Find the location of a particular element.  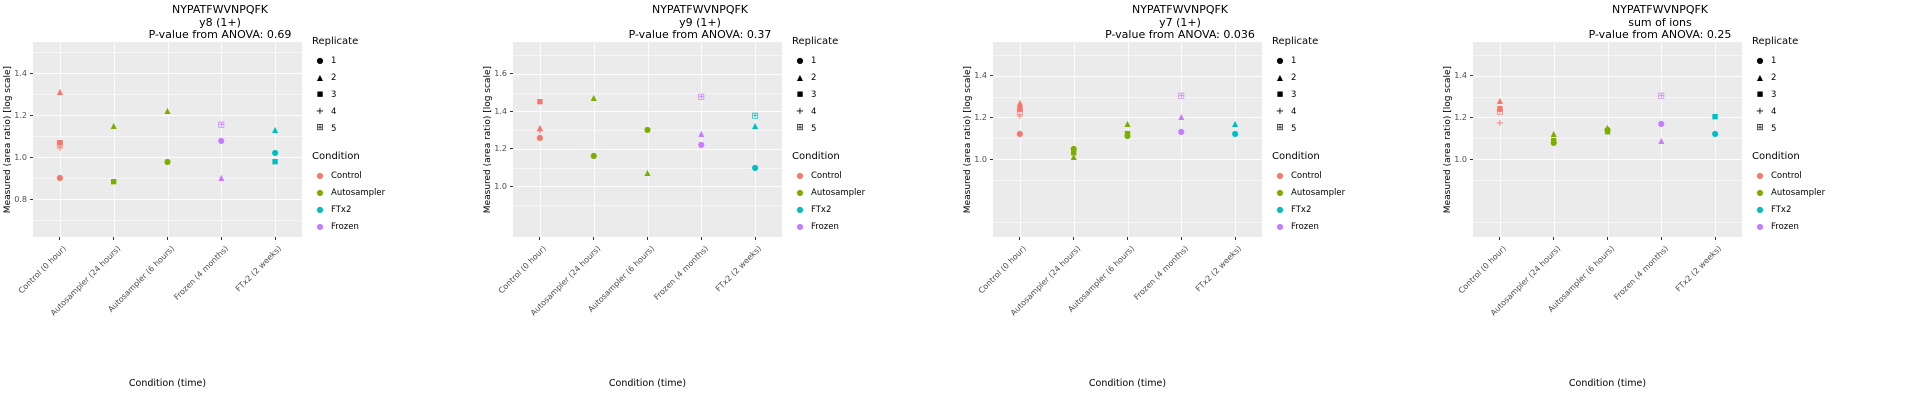

x-tick-label: Control (0 hour) is located at coordinates (1002, 270).